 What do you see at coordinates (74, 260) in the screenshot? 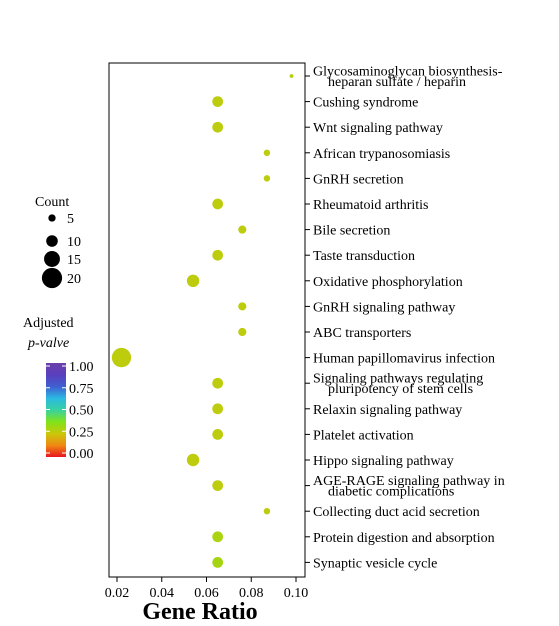
I see `count-legend-label: 15` at bounding box center [74, 260].